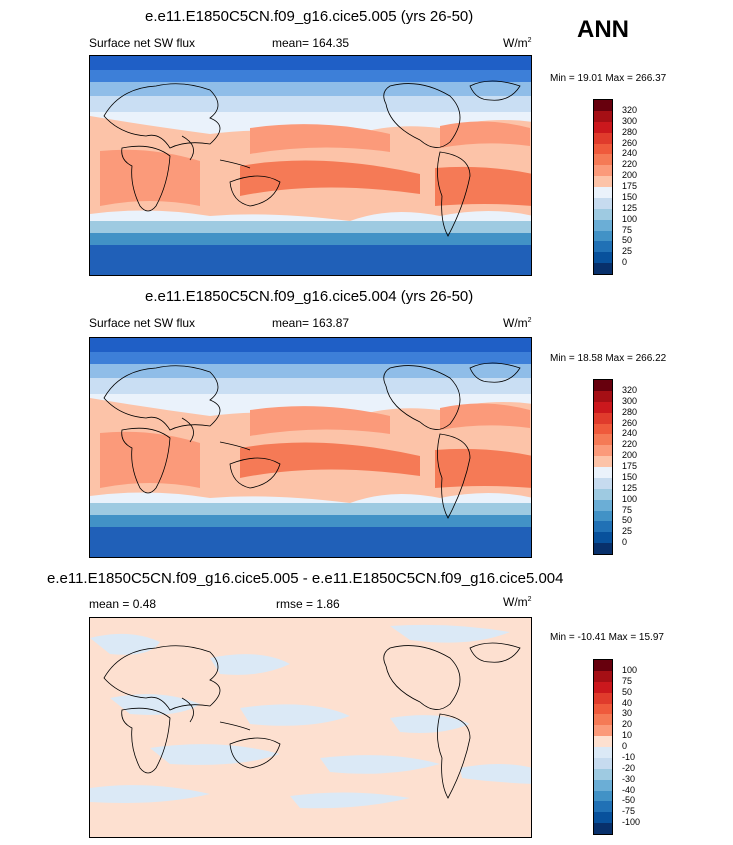  What do you see at coordinates (630, 411) in the screenshot?
I see `colorbar-tick-label: 280` at bounding box center [630, 411].